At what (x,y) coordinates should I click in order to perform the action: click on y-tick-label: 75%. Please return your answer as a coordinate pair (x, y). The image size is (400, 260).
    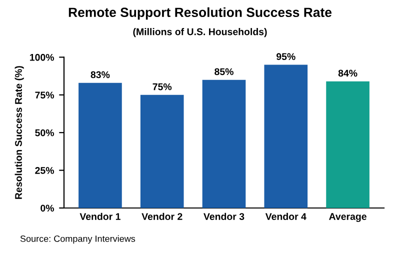
    Looking at the image, I should click on (44, 95).